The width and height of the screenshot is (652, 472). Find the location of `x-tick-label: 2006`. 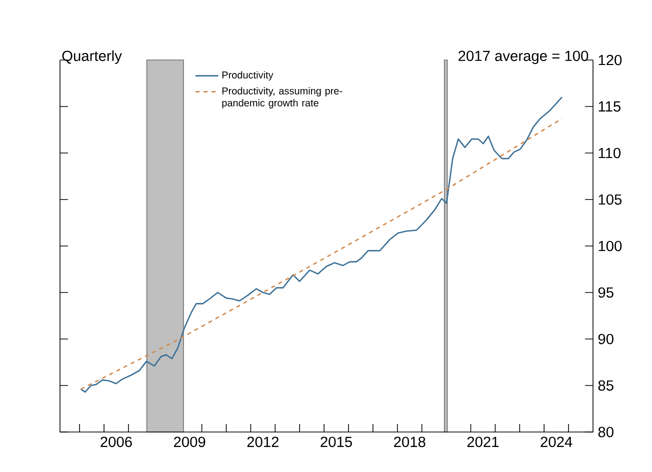

x-tick-label: 2006 is located at coordinates (116, 442).